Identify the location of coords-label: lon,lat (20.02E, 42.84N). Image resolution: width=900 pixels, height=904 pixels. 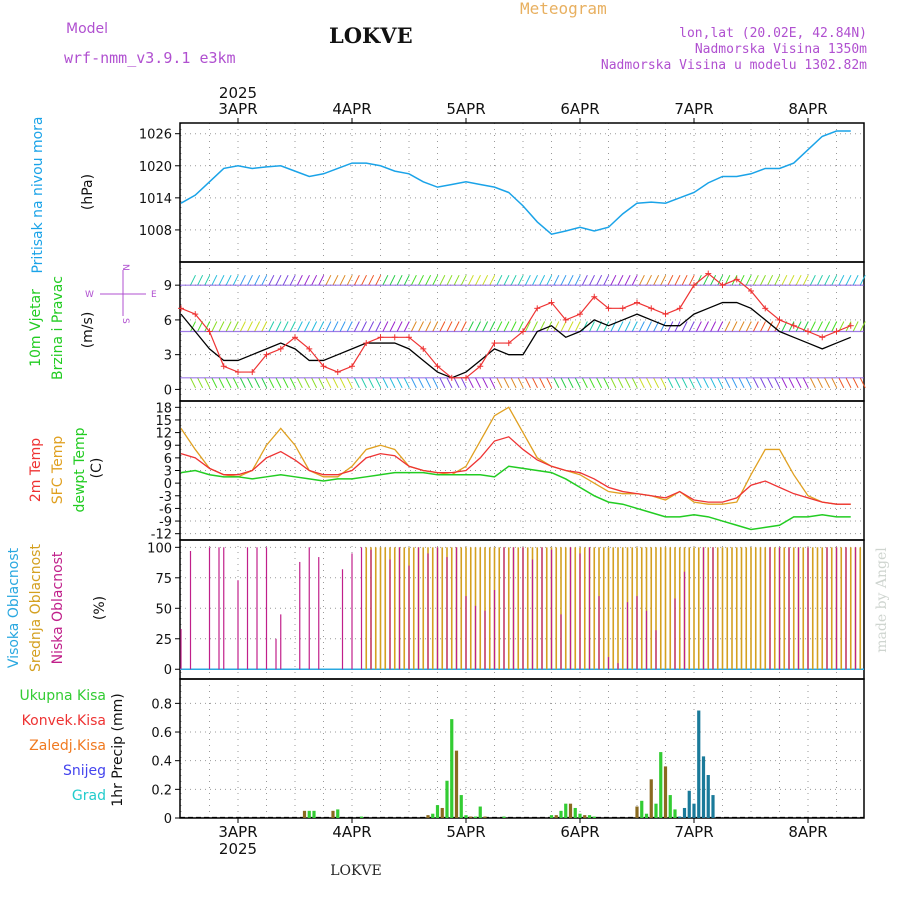
(773, 33).